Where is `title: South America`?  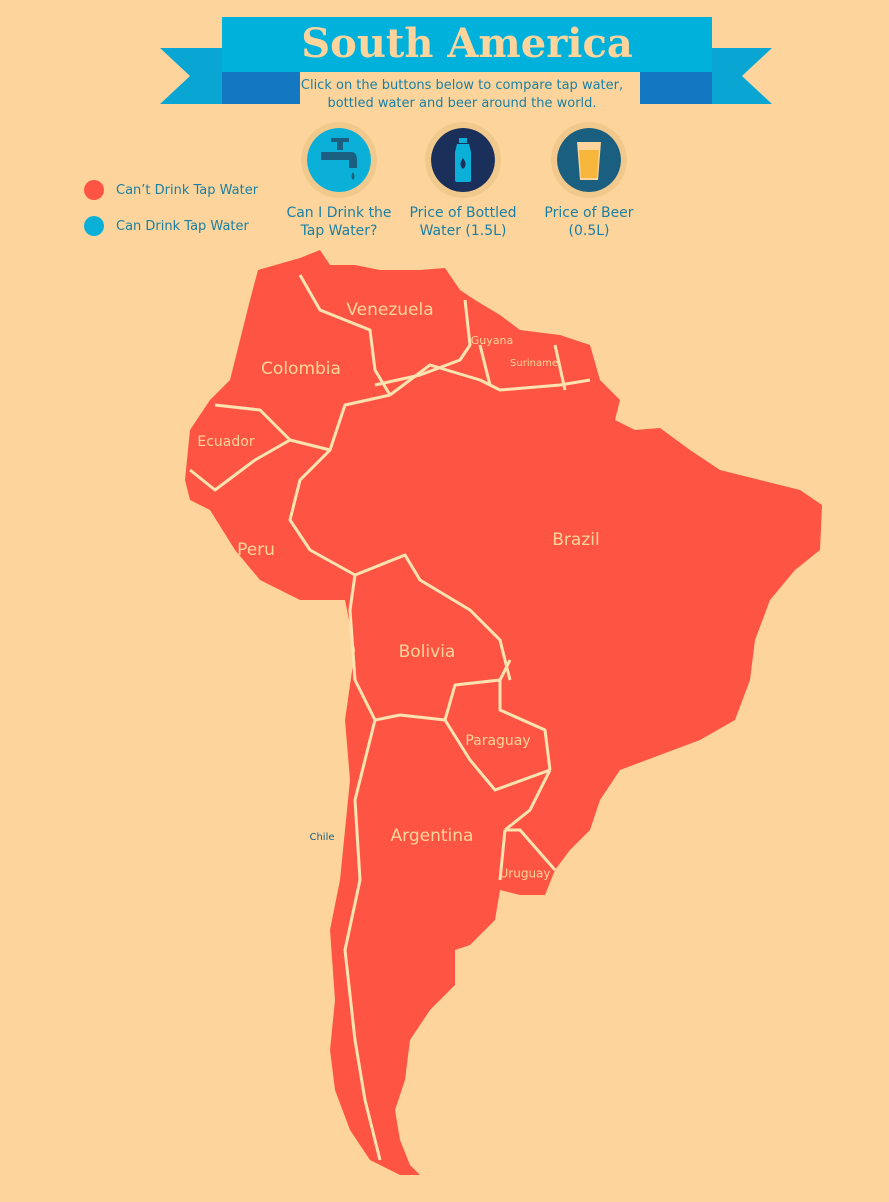
title: South America is located at coordinates (467, 43).